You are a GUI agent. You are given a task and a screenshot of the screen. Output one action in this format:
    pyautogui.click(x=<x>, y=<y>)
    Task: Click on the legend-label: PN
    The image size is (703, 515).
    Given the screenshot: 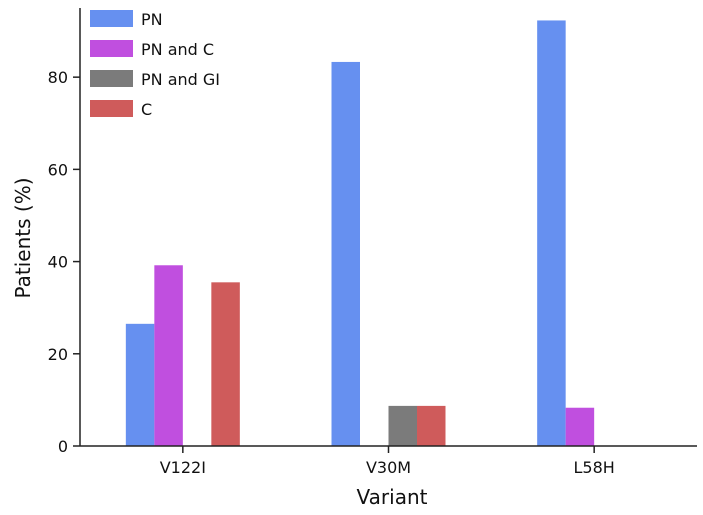 What is the action you would take?
    pyautogui.click(x=152, y=19)
    